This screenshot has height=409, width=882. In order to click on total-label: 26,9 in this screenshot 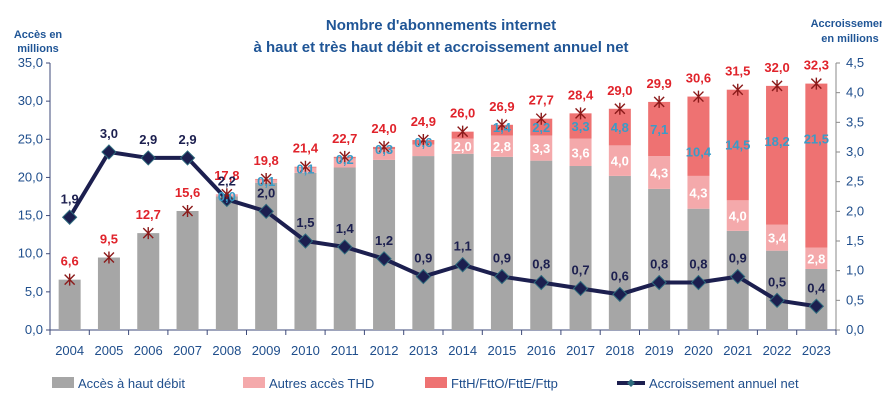, I will do `click(501, 106)`.